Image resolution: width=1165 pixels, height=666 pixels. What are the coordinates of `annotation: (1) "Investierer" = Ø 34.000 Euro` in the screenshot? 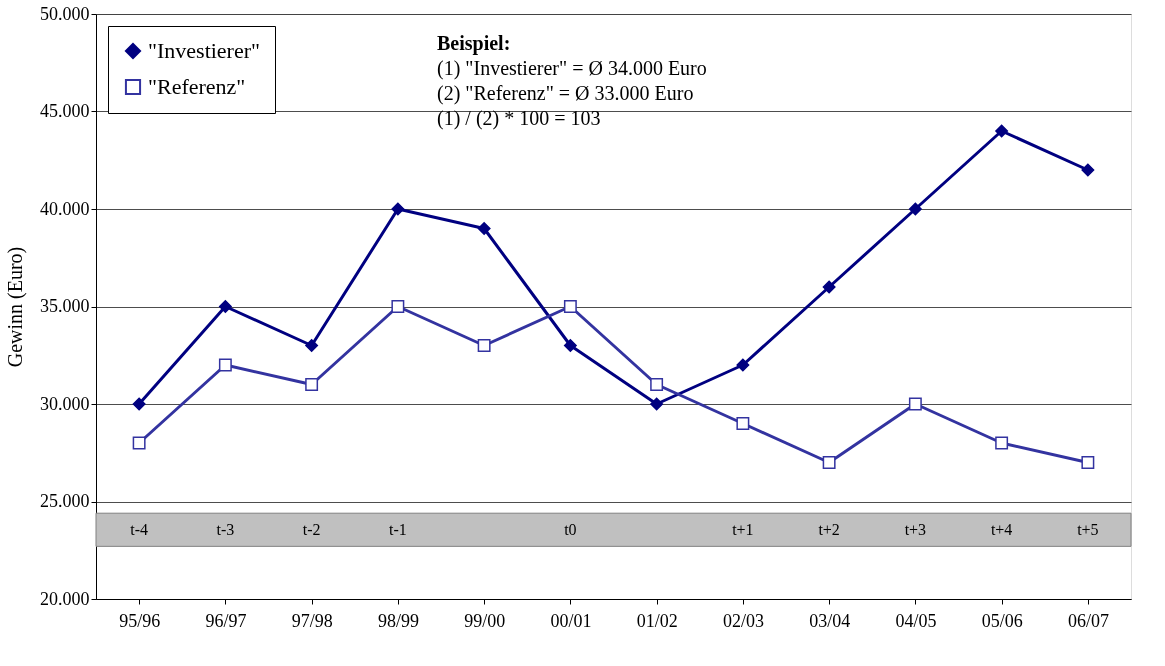 It's located at (572, 68).